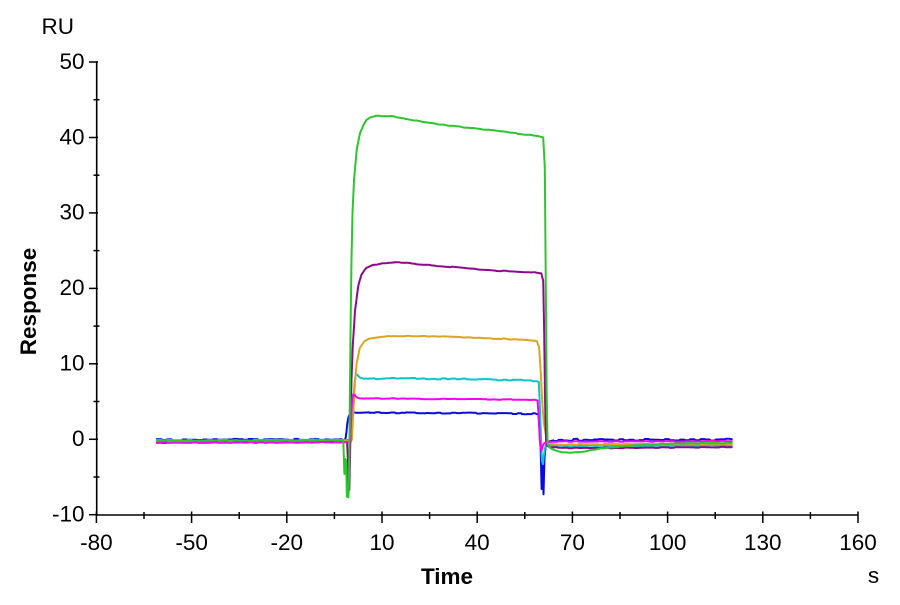 The height and width of the screenshot is (605, 900). Describe the element at coordinates (287, 542) in the screenshot. I see `svg-text: -20` at that location.